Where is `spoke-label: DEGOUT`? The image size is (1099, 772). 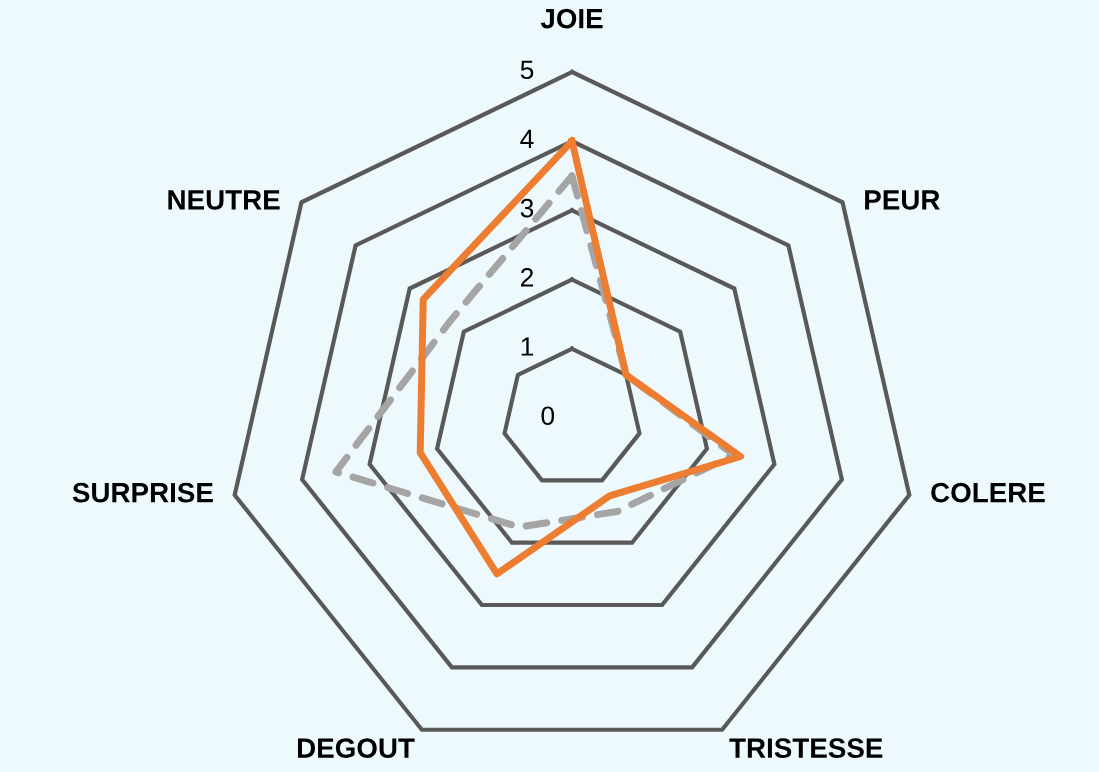
spoke-label: DEGOUT is located at coordinates (356, 748).